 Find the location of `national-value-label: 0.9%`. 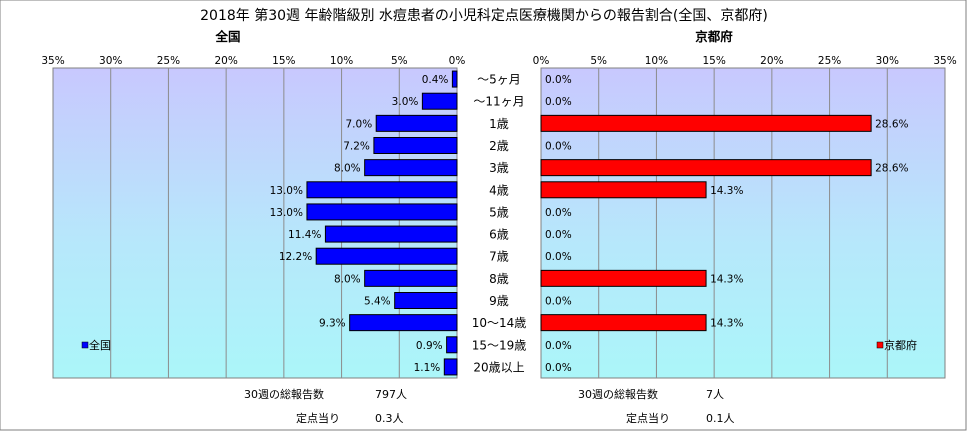

national-value-label: 0.9% is located at coordinates (429, 346).